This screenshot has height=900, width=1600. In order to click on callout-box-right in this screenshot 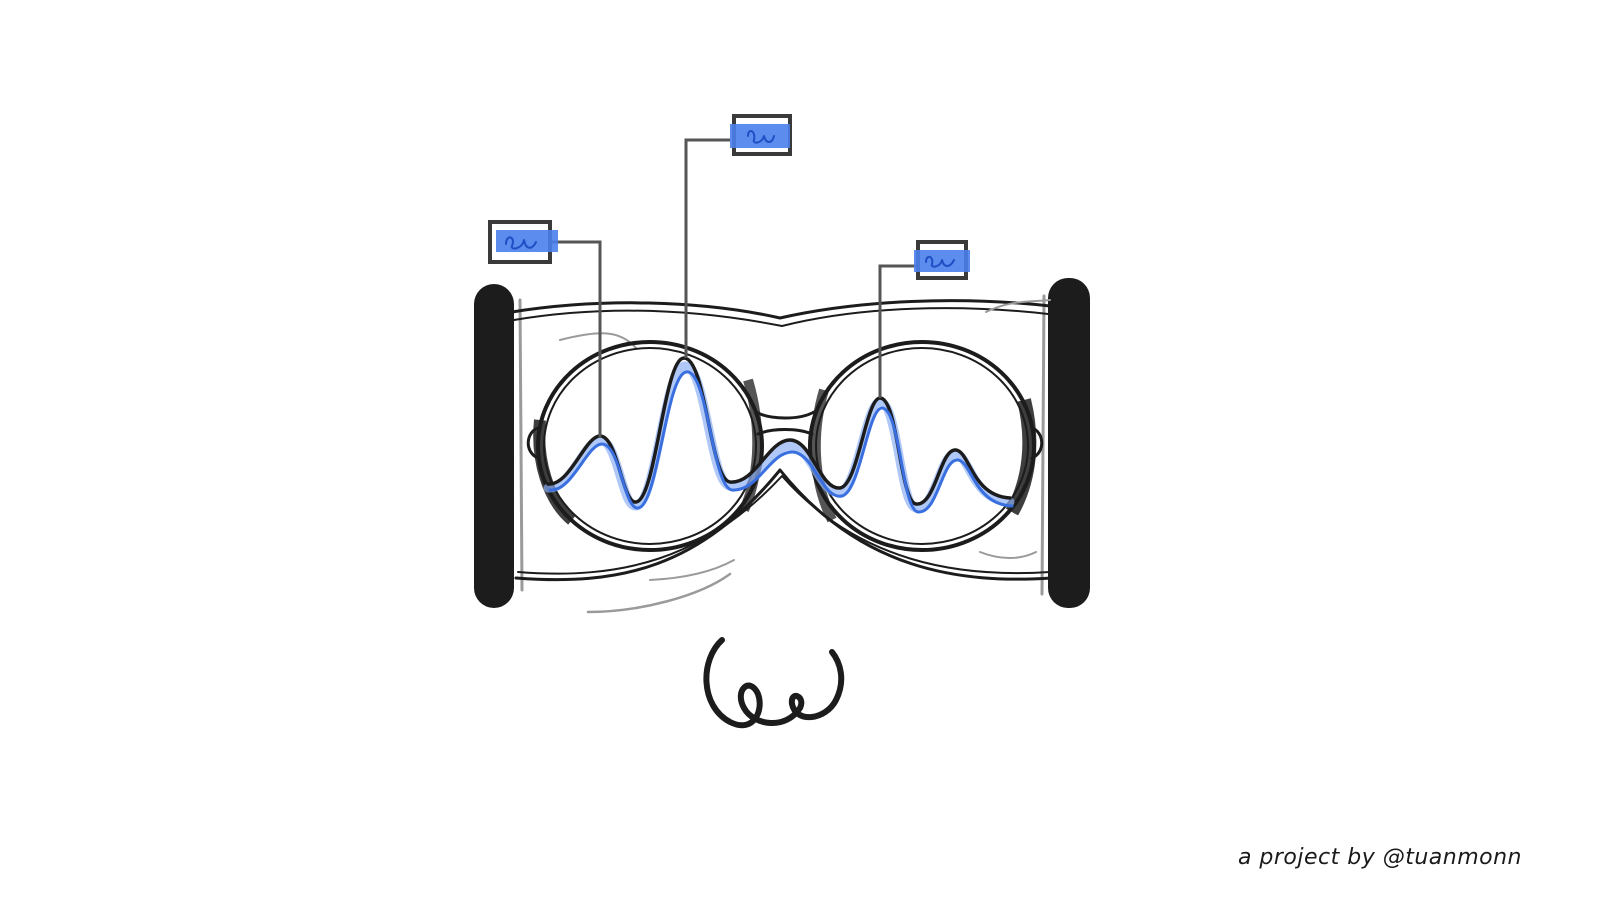, I will do `click(942, 260)`.